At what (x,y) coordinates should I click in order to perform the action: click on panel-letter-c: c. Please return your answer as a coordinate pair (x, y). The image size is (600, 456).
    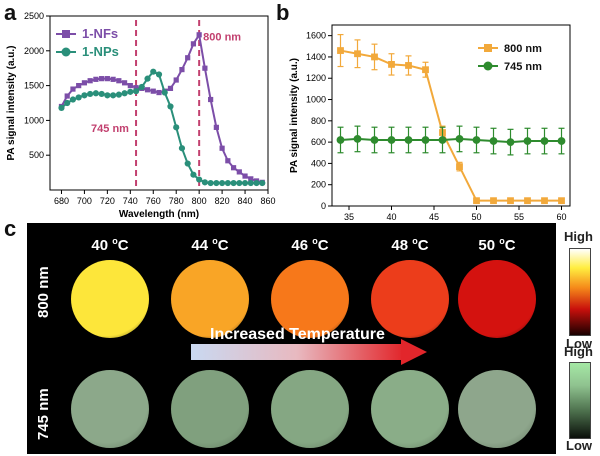
    Looking at the image, I should click on (10, 228).